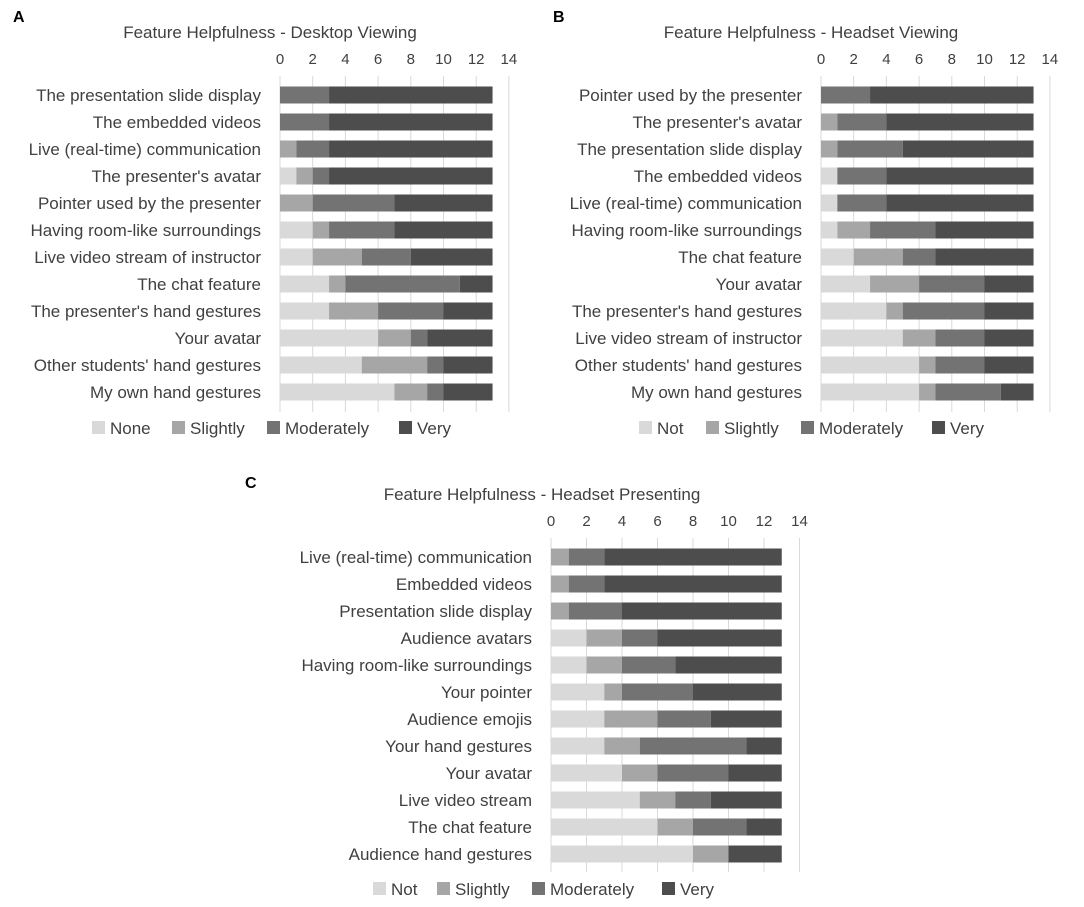 This screenshot has height=907, width=1084. What do you see at coordinates (689, 149) in the screenshot?
I see `category-label: The presentation slide display` at bounding box center [689, 149].